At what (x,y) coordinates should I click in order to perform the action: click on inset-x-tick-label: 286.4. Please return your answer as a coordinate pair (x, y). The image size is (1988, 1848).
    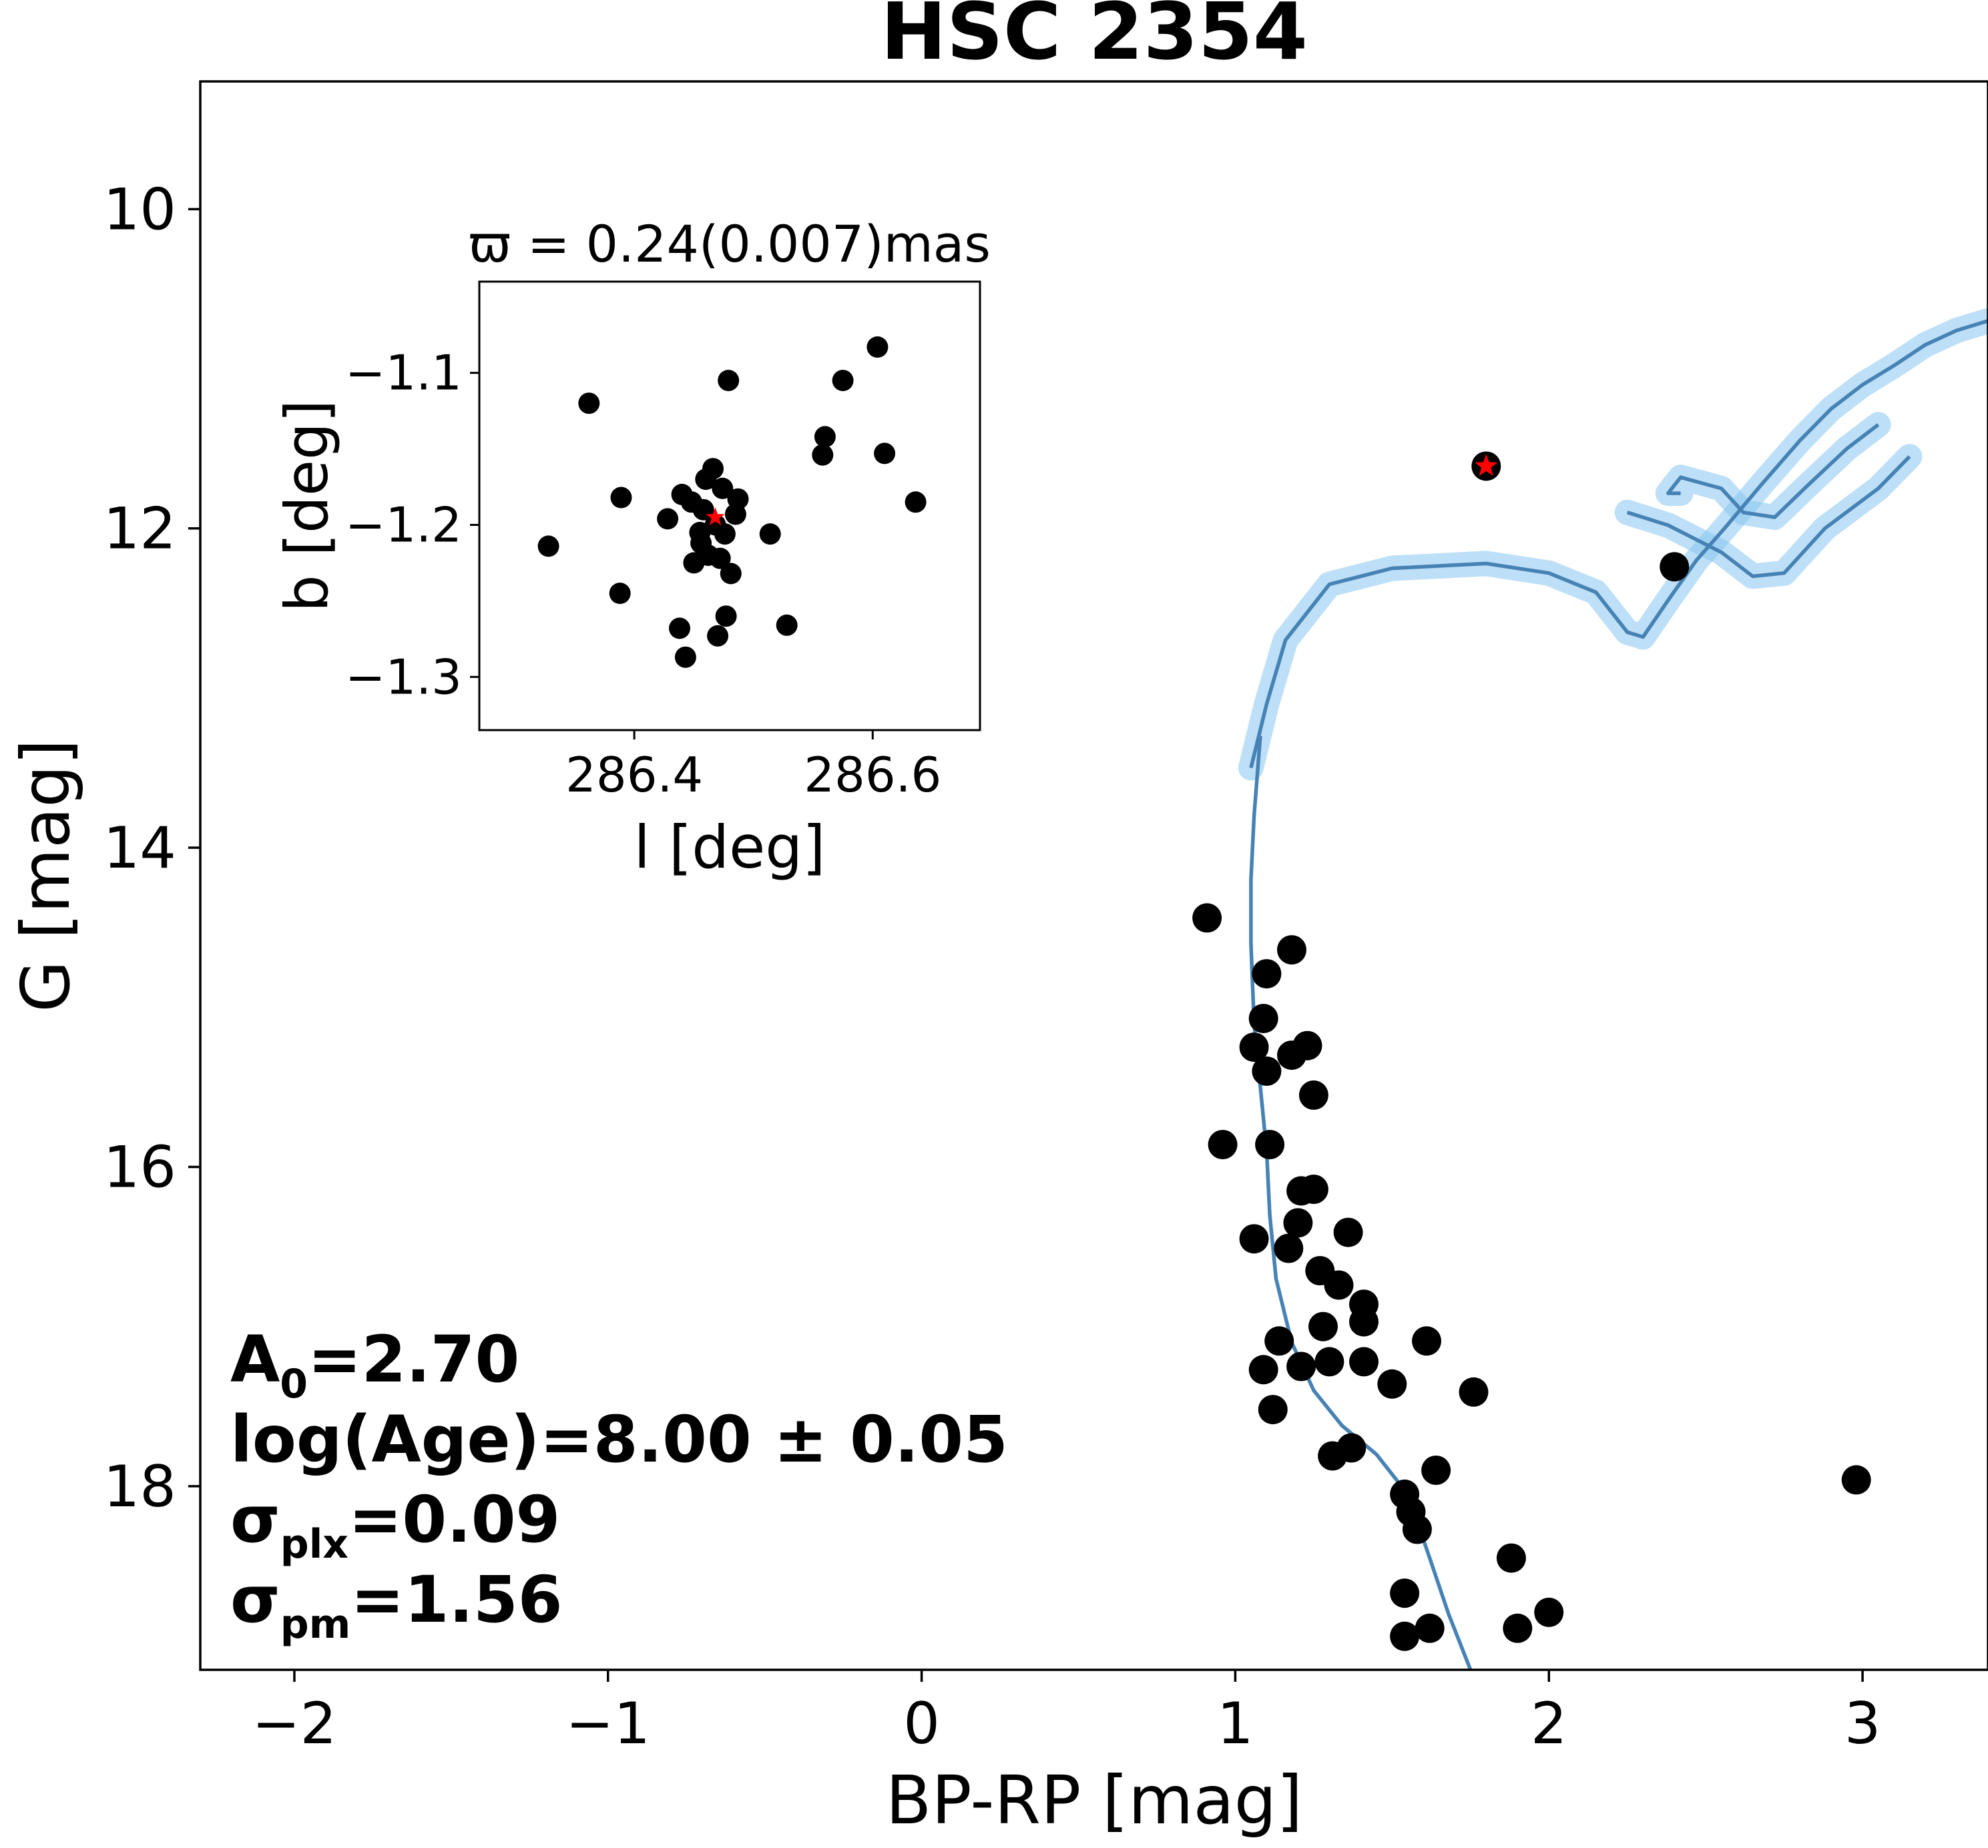
    Looking at the image, I should click on (634, 775).